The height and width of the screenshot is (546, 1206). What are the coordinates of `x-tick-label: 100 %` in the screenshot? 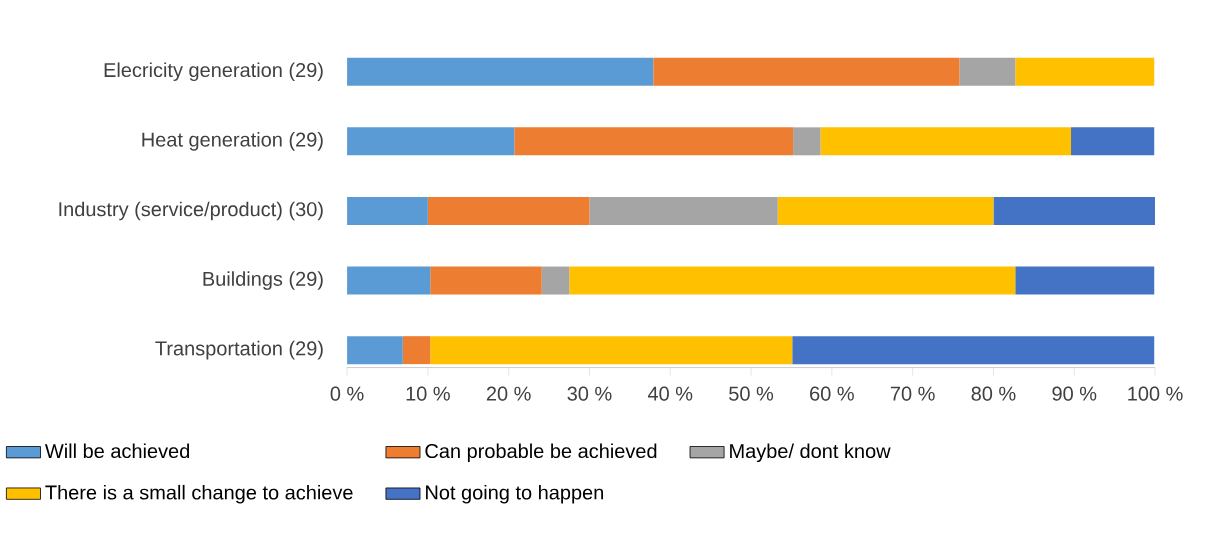 It's located at (1155, 393).